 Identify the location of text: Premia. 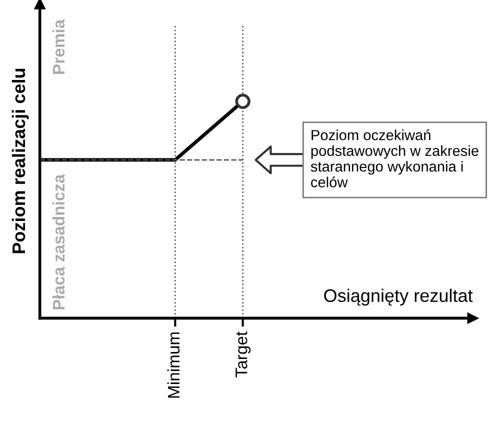
(58, 46).